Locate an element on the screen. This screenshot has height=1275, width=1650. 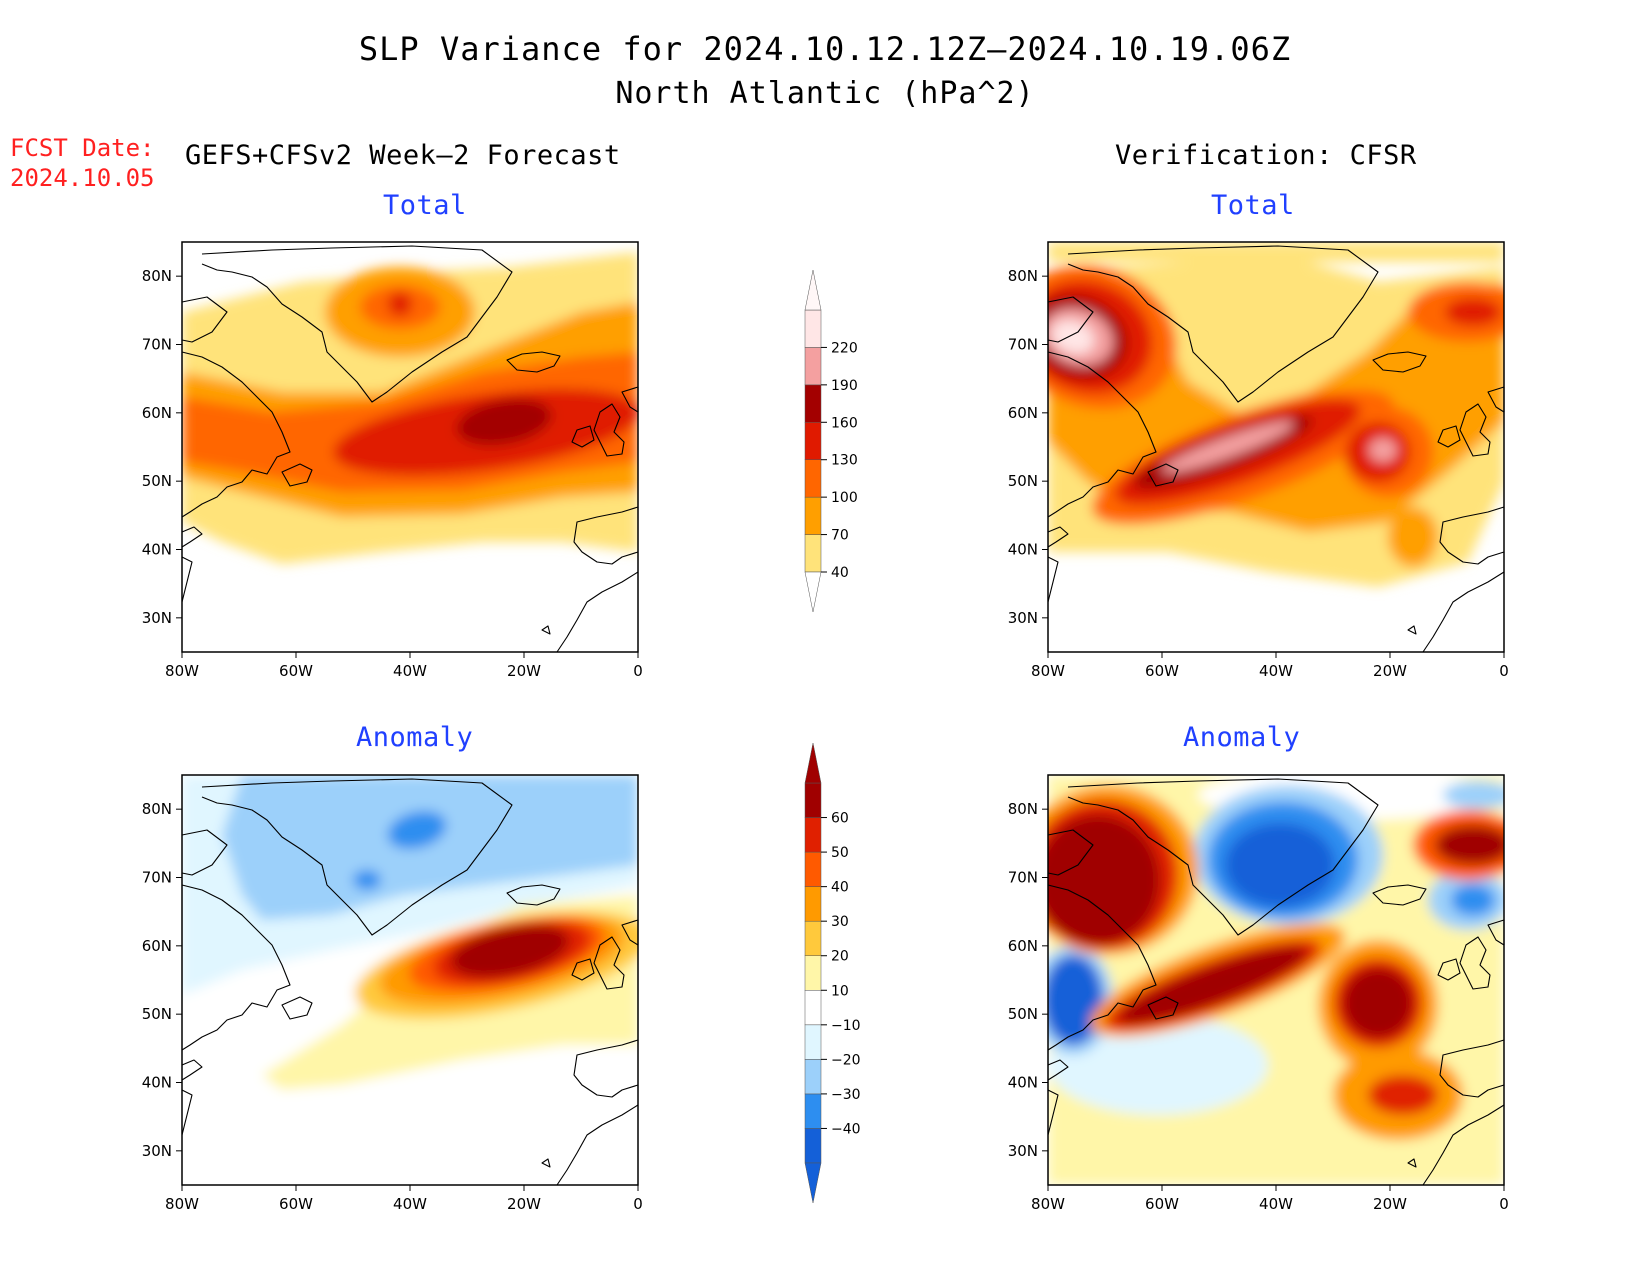
colorbar-label: 50 is located at coordinates (840, 853).